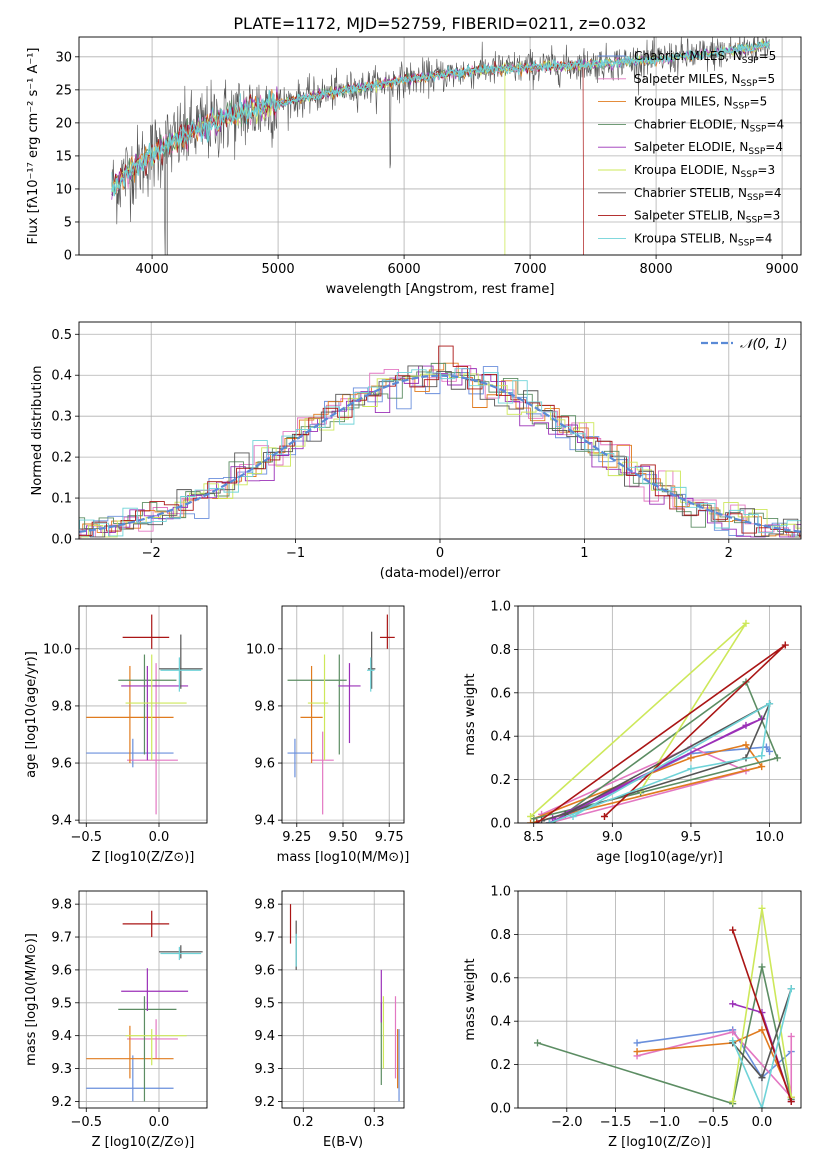 The height and width of the screenshot is (1170, 819). Describe the element at coordinates (708, 148) in the screenshot. I see `legend-label: Salpeter ELODIE, NSSP=4` at that location.